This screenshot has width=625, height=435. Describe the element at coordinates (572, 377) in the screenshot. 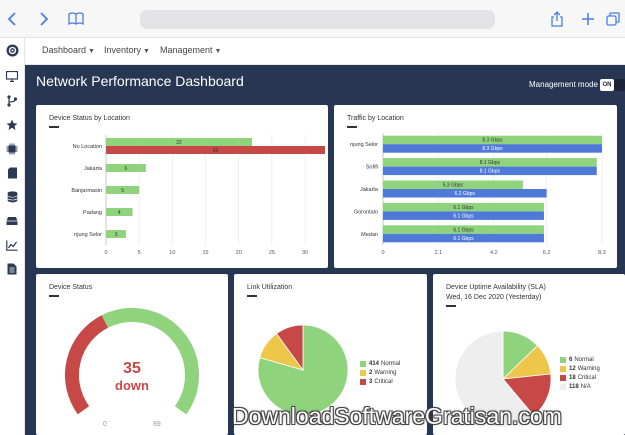

I see `legend-count: 18` at that location.